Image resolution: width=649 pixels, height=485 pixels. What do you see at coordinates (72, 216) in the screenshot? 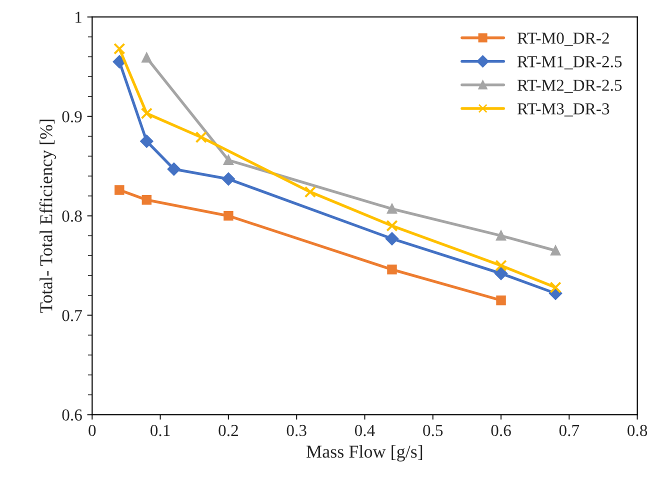
I see `y-tick-label: 0.8` at bounding box center [72, 216].